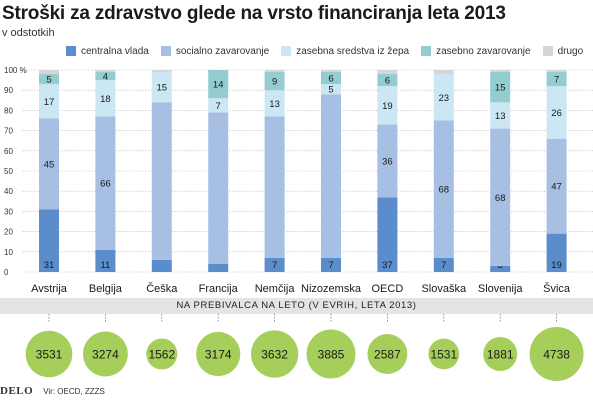 The height and width of the screenshot is (400, 593). What do you see at coordinates (8, 90) in the screenshot?
I see `y-tick-label: 90` at bounding box center [8, 90].